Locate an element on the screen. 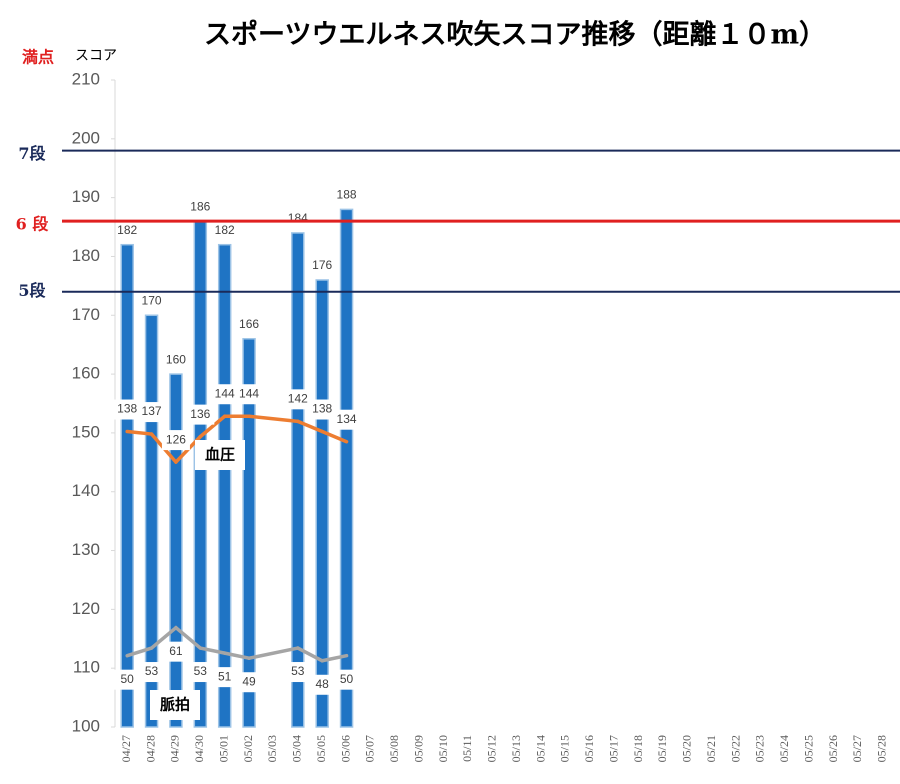 This screenshot has height=784, width=900. x-tick-label: 05/18 is located at coordinates (638, 748).